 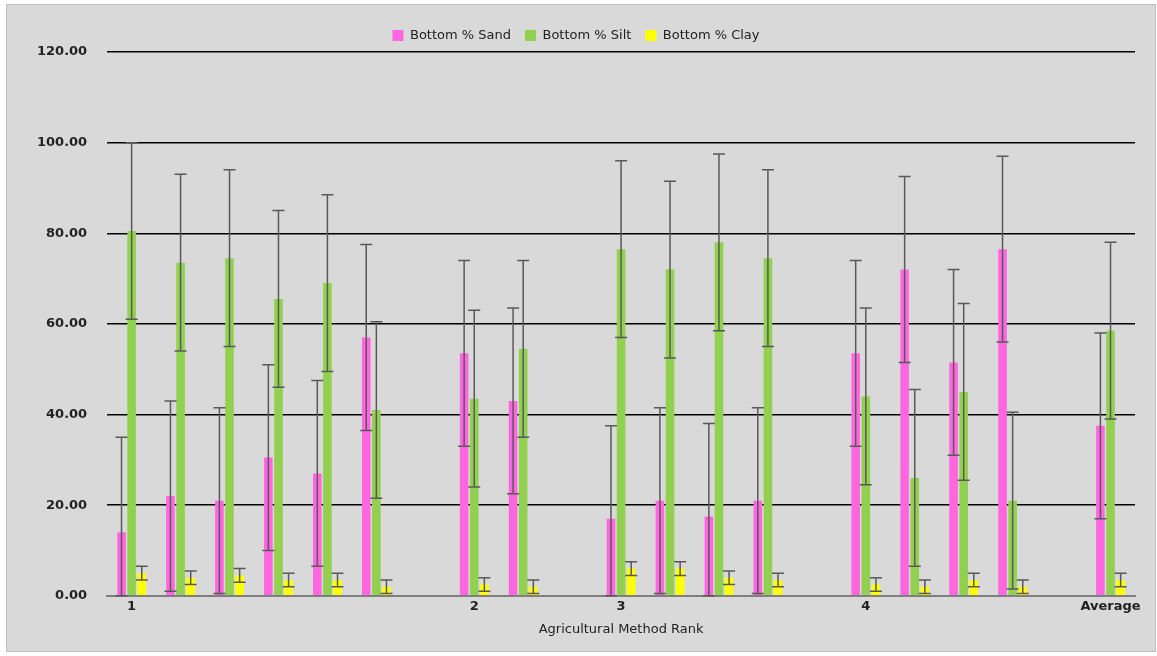 I want to click on x-tick-label: 3, so click(x=621, y=605).